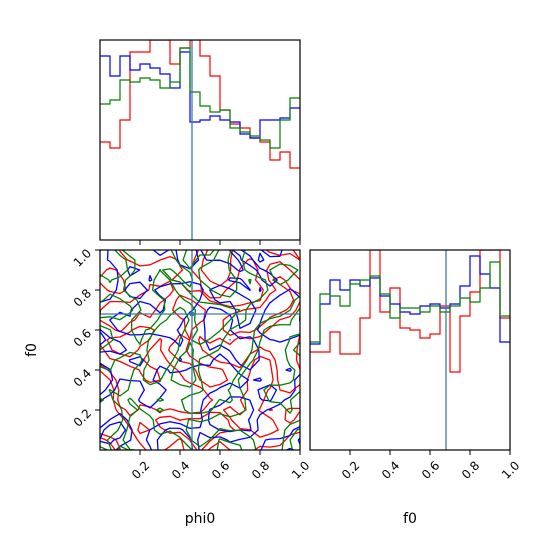 Image resolution: width=550 pixels, height=550 pixels. I want to click on contour-truth-point, so click(192, 314).